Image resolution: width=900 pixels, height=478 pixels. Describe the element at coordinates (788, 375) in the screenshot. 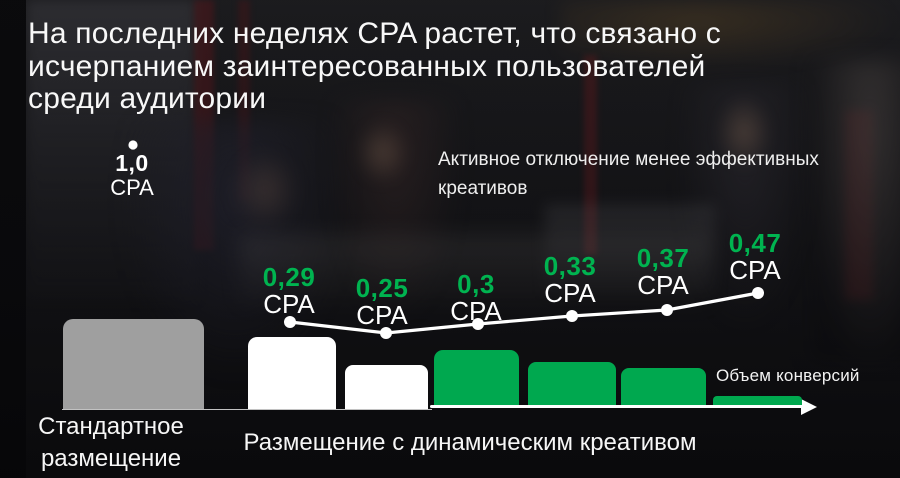

I see `volume-axis-label: Объем конверсий` at that location.